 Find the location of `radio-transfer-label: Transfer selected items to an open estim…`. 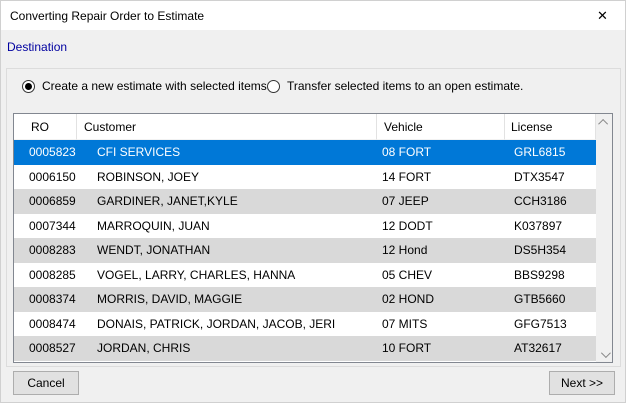

radio-transfer-label: Transfer selected items to an open estim… is located at coordinates (405, 86).